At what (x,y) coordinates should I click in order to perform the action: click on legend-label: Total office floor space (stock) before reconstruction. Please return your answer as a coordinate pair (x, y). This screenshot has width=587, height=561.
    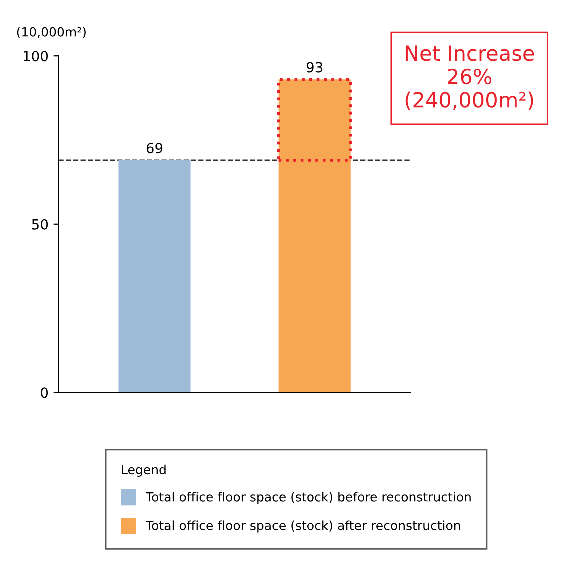
    Looking at the image, I should click on (308, 498).